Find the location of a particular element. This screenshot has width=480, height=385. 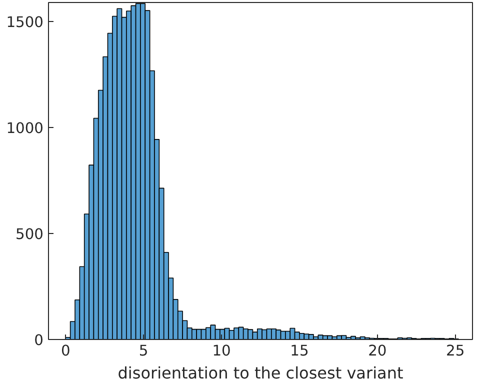

x-tick-label: 25 is located at coordinates (455, 351).